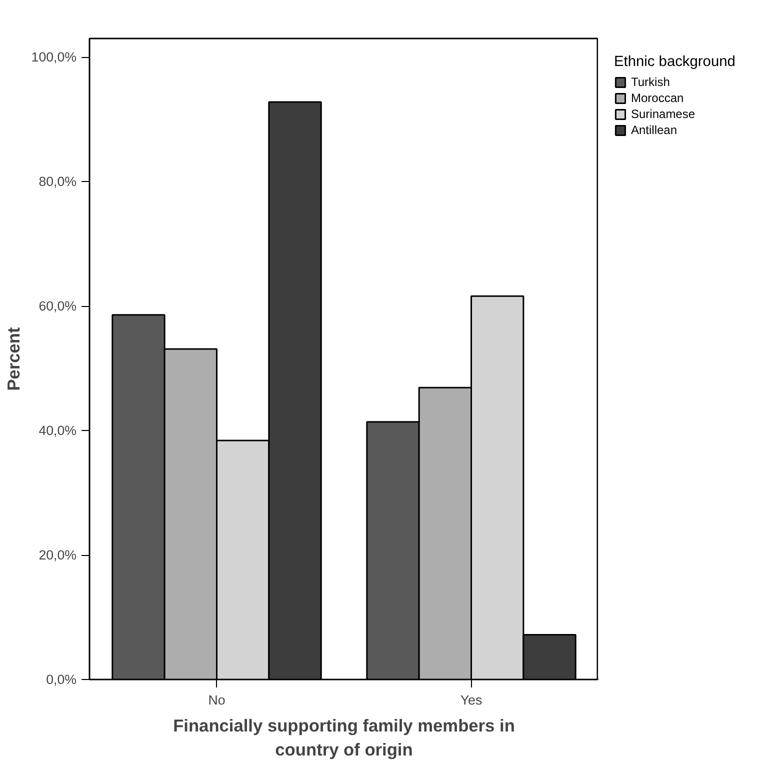 The width and height of the screenshot is (781, 772). I want to click on legend-label: Antillean, so click(654, 130).